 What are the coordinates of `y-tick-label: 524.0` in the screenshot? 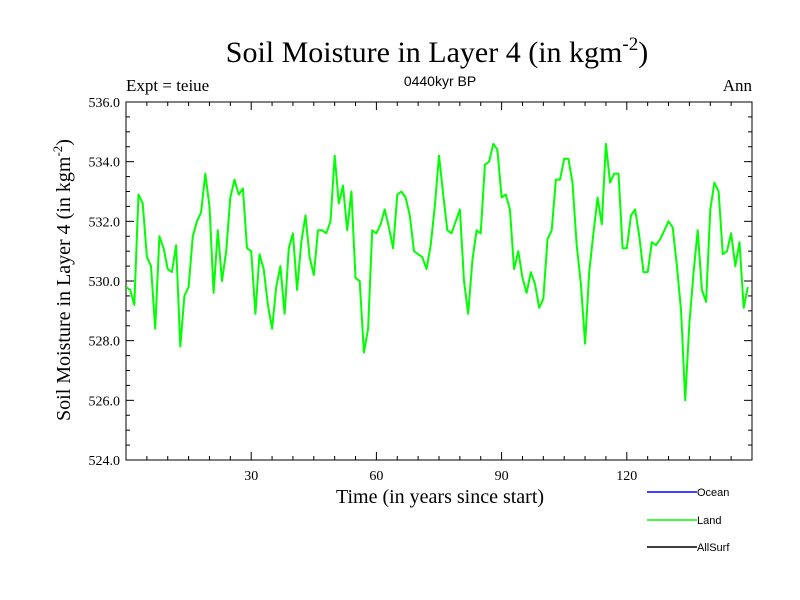 It's located at (105, 461).